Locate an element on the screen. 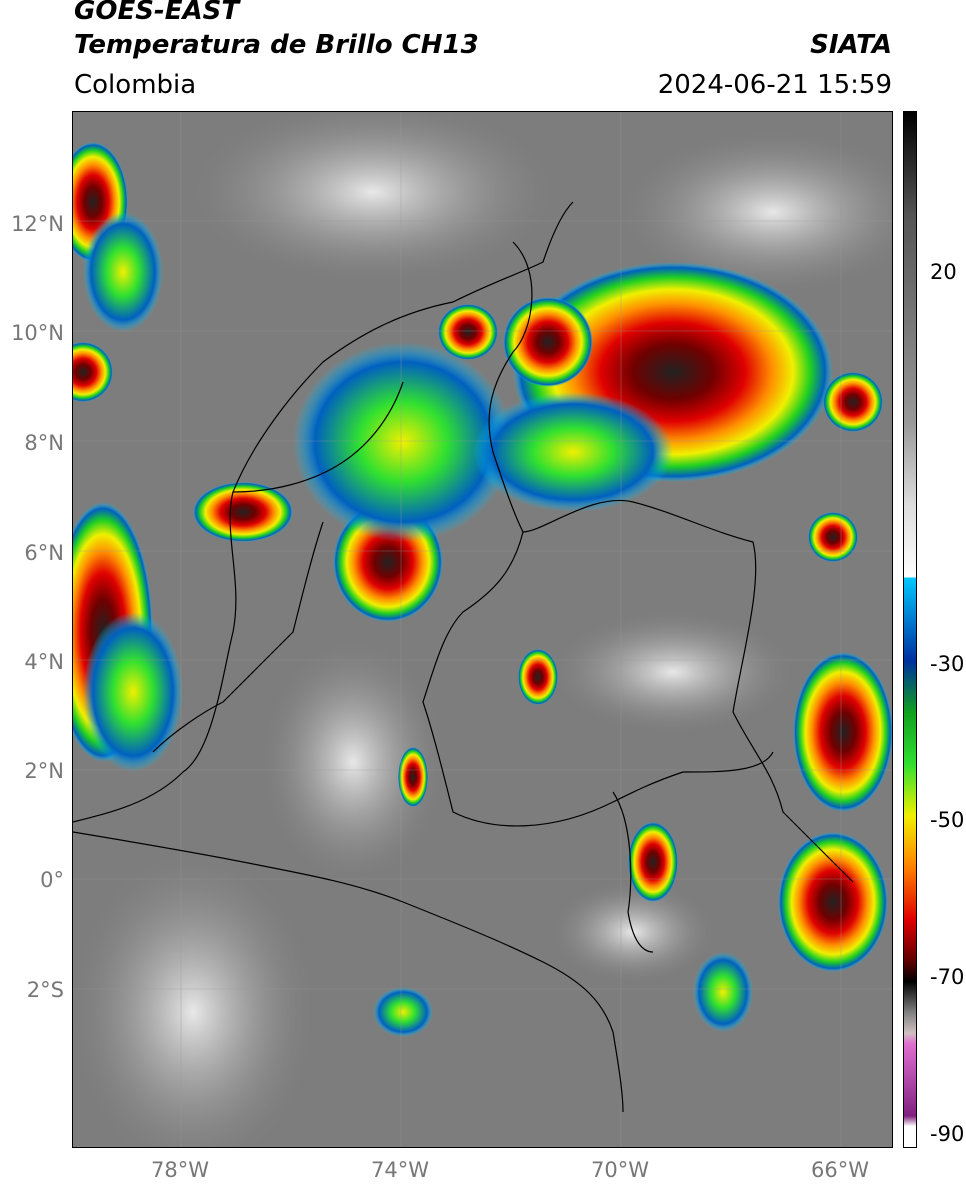 Image resolution: width=966 pixels, height=1190 pixels. colorbar-tick-minus30: -30 is located at coordinates (947, 664).